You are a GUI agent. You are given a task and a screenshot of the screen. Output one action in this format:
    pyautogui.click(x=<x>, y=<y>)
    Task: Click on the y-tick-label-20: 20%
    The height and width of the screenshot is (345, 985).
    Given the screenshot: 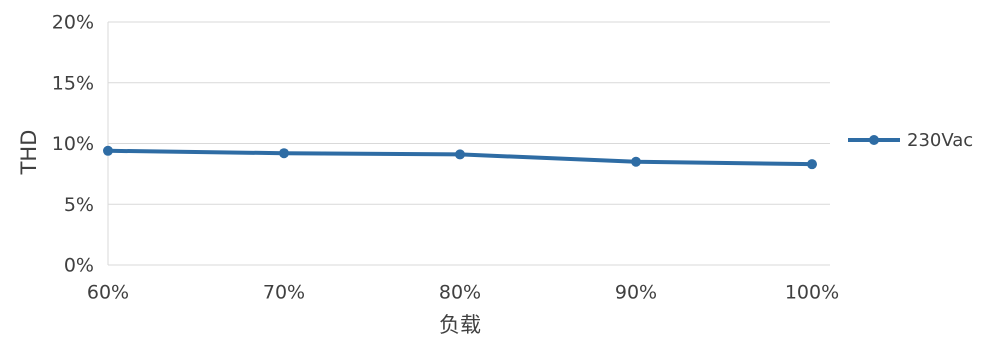 What is the action you would take?
    pyautogui.click(x=73, y=23)
    